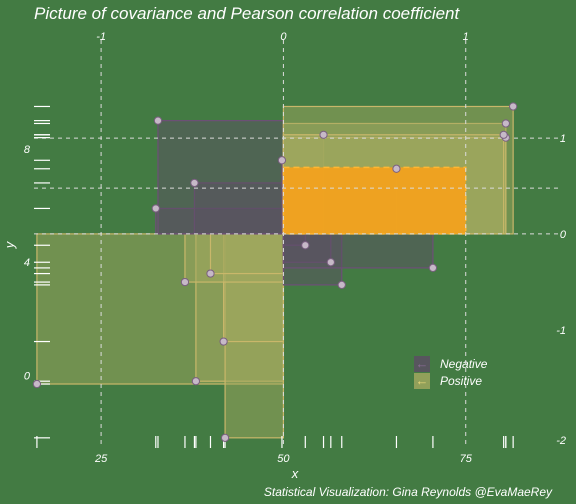 This screenshot has width=576, height=504. Describe the element at coordinates (563, 235) in the screenshot. I see `right-tick-label: 0` at that location.